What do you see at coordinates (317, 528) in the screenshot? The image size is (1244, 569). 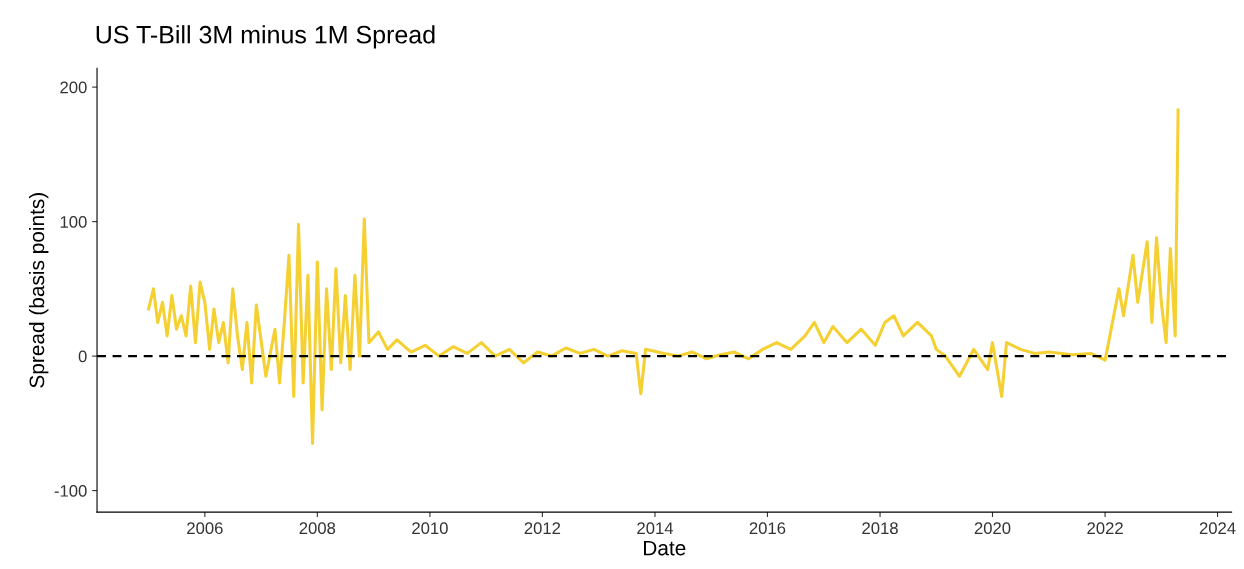 I see `x-tick-label: 2008` at bounding box center [317, 528].